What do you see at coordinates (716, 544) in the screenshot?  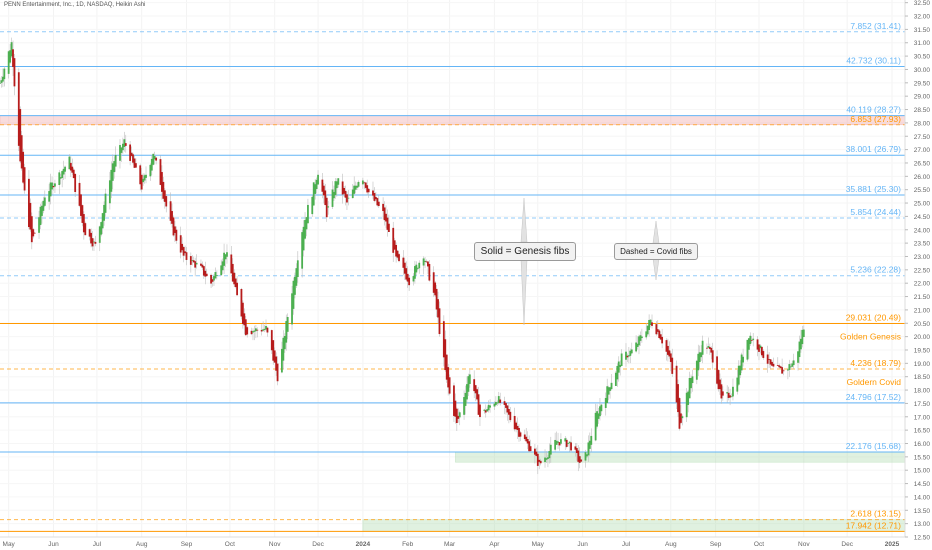 I see `x-tick-label-16: Sep` at bounding box center [716, 544].